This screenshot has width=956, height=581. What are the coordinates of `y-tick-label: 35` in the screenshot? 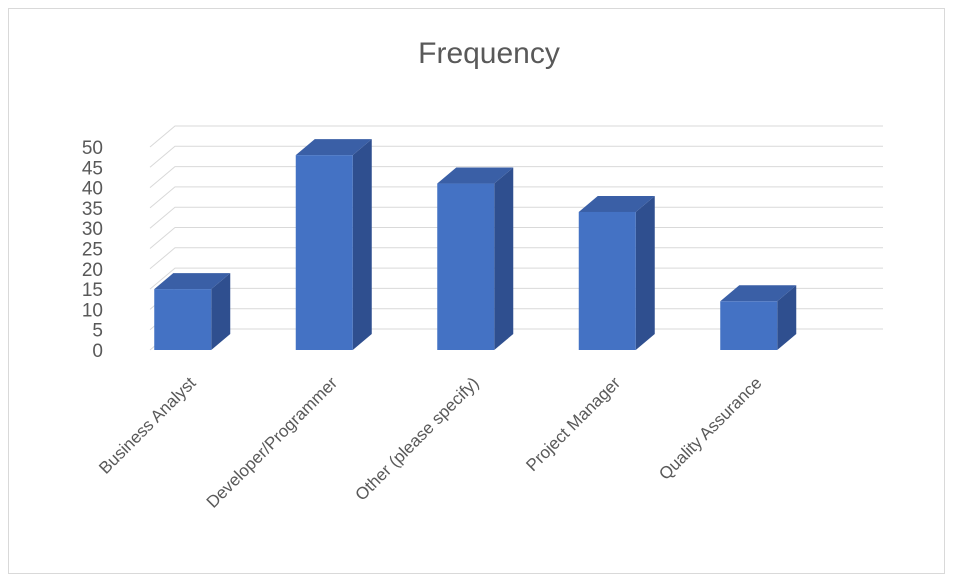 It's located at (92, 209).